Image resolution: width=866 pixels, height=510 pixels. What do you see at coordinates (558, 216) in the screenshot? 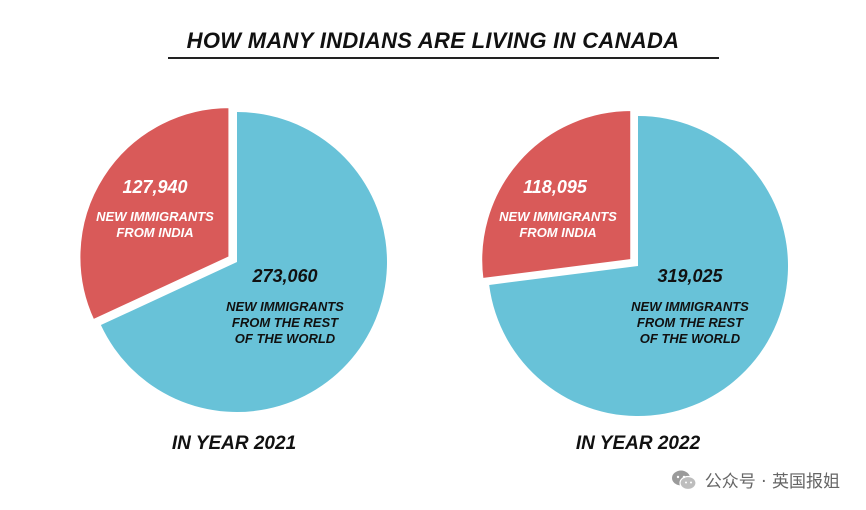
I see `slice-desc-label-1-0-0: NEW IMMIGRANTS` at bounding box center [558, 216].